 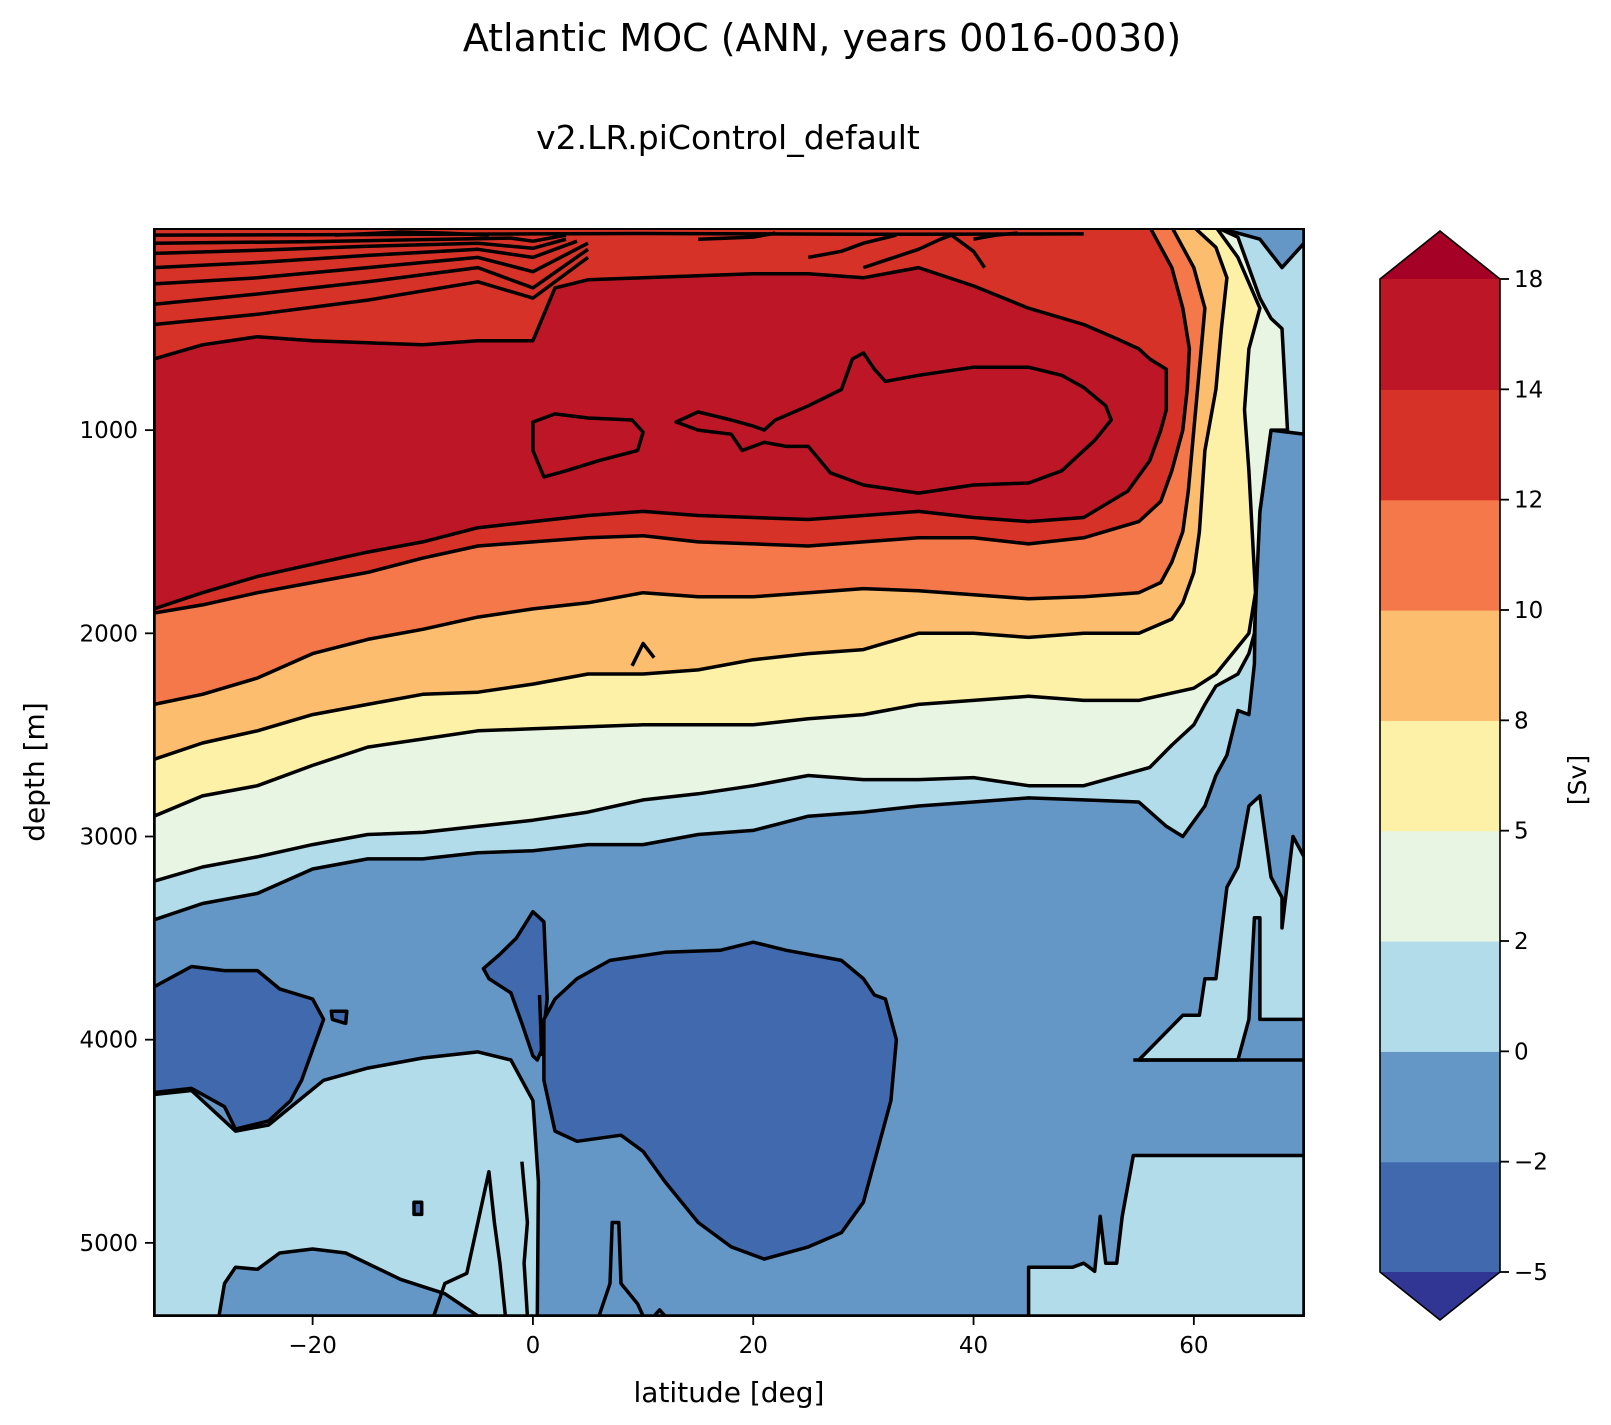 I want to click on y-axis-label: depth [m], so click(x=34, y=772).